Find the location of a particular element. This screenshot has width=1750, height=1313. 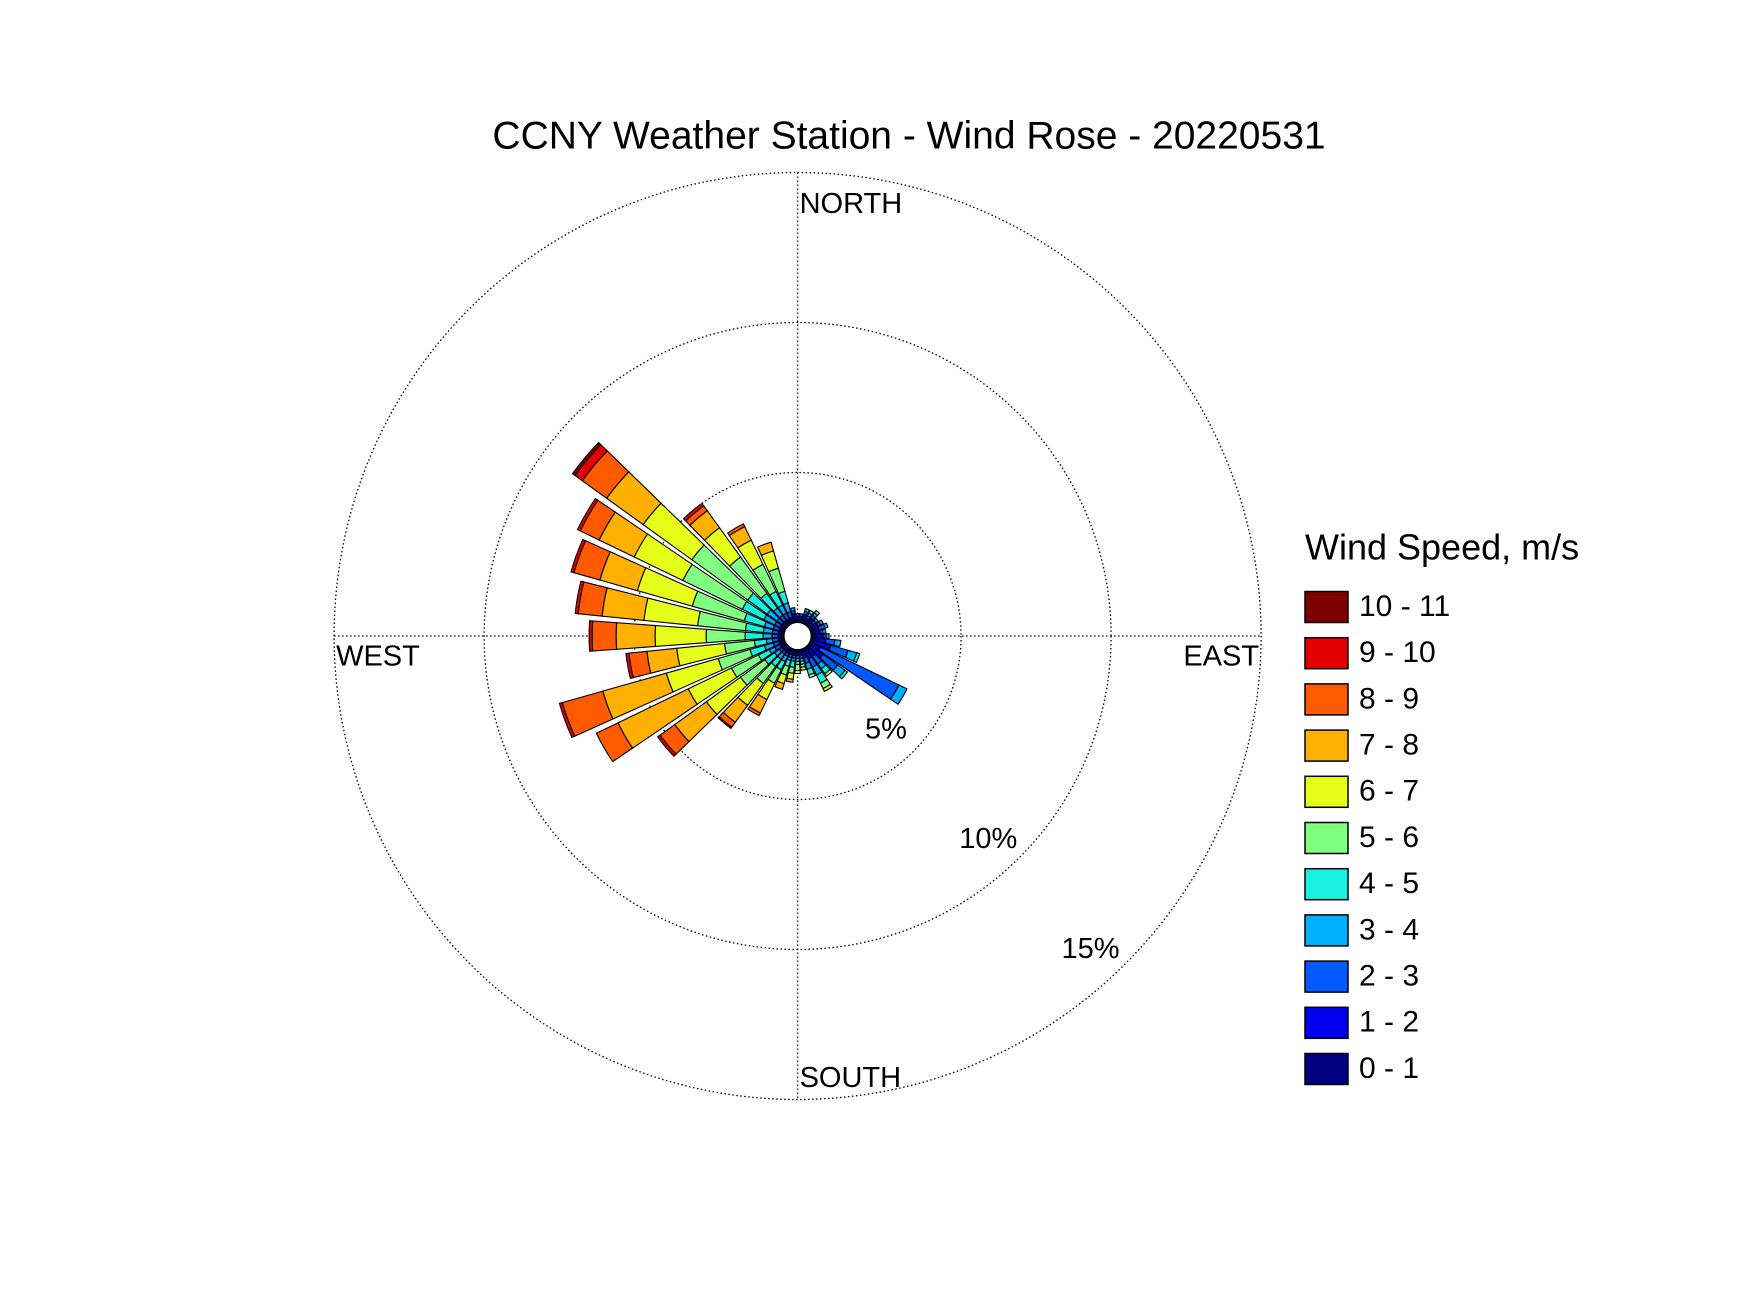

direction-label: WEST is located at coordinates (378, 657).